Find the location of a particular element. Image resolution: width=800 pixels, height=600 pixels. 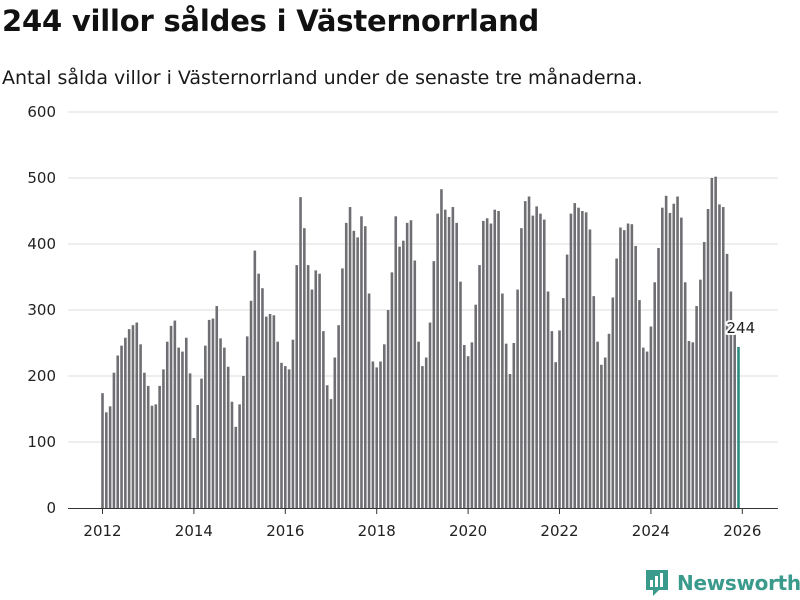

y-tick-label: 0 is located at coordinates (51, 508).